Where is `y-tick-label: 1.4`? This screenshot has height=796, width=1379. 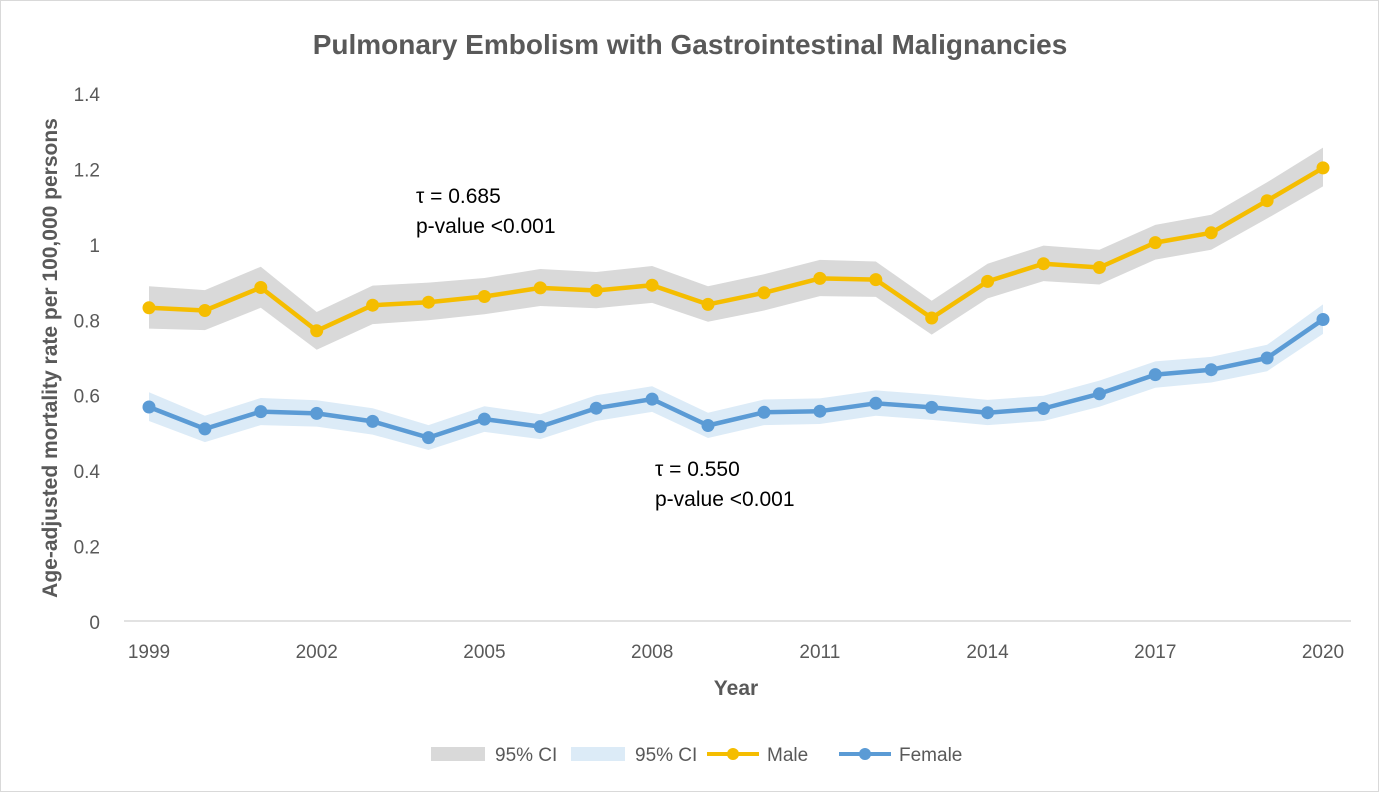
y-tick-label: 1.4 is located at coordinates (87, 95).